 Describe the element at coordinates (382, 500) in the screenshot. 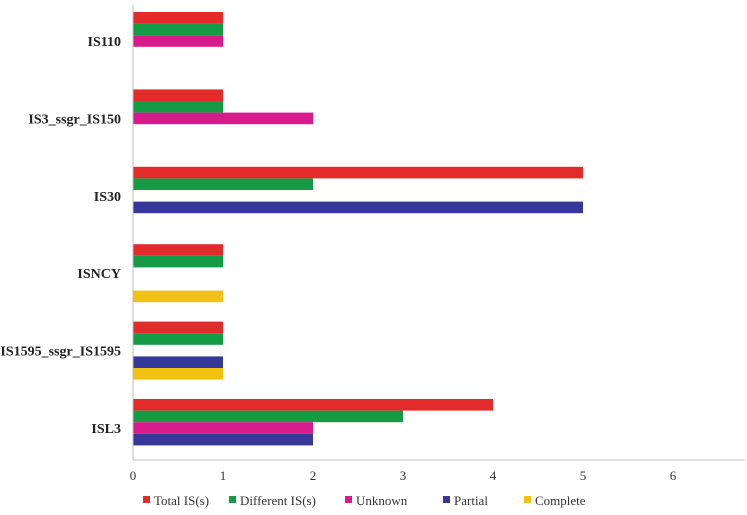

I see `legend-label: Unknown` at that location.